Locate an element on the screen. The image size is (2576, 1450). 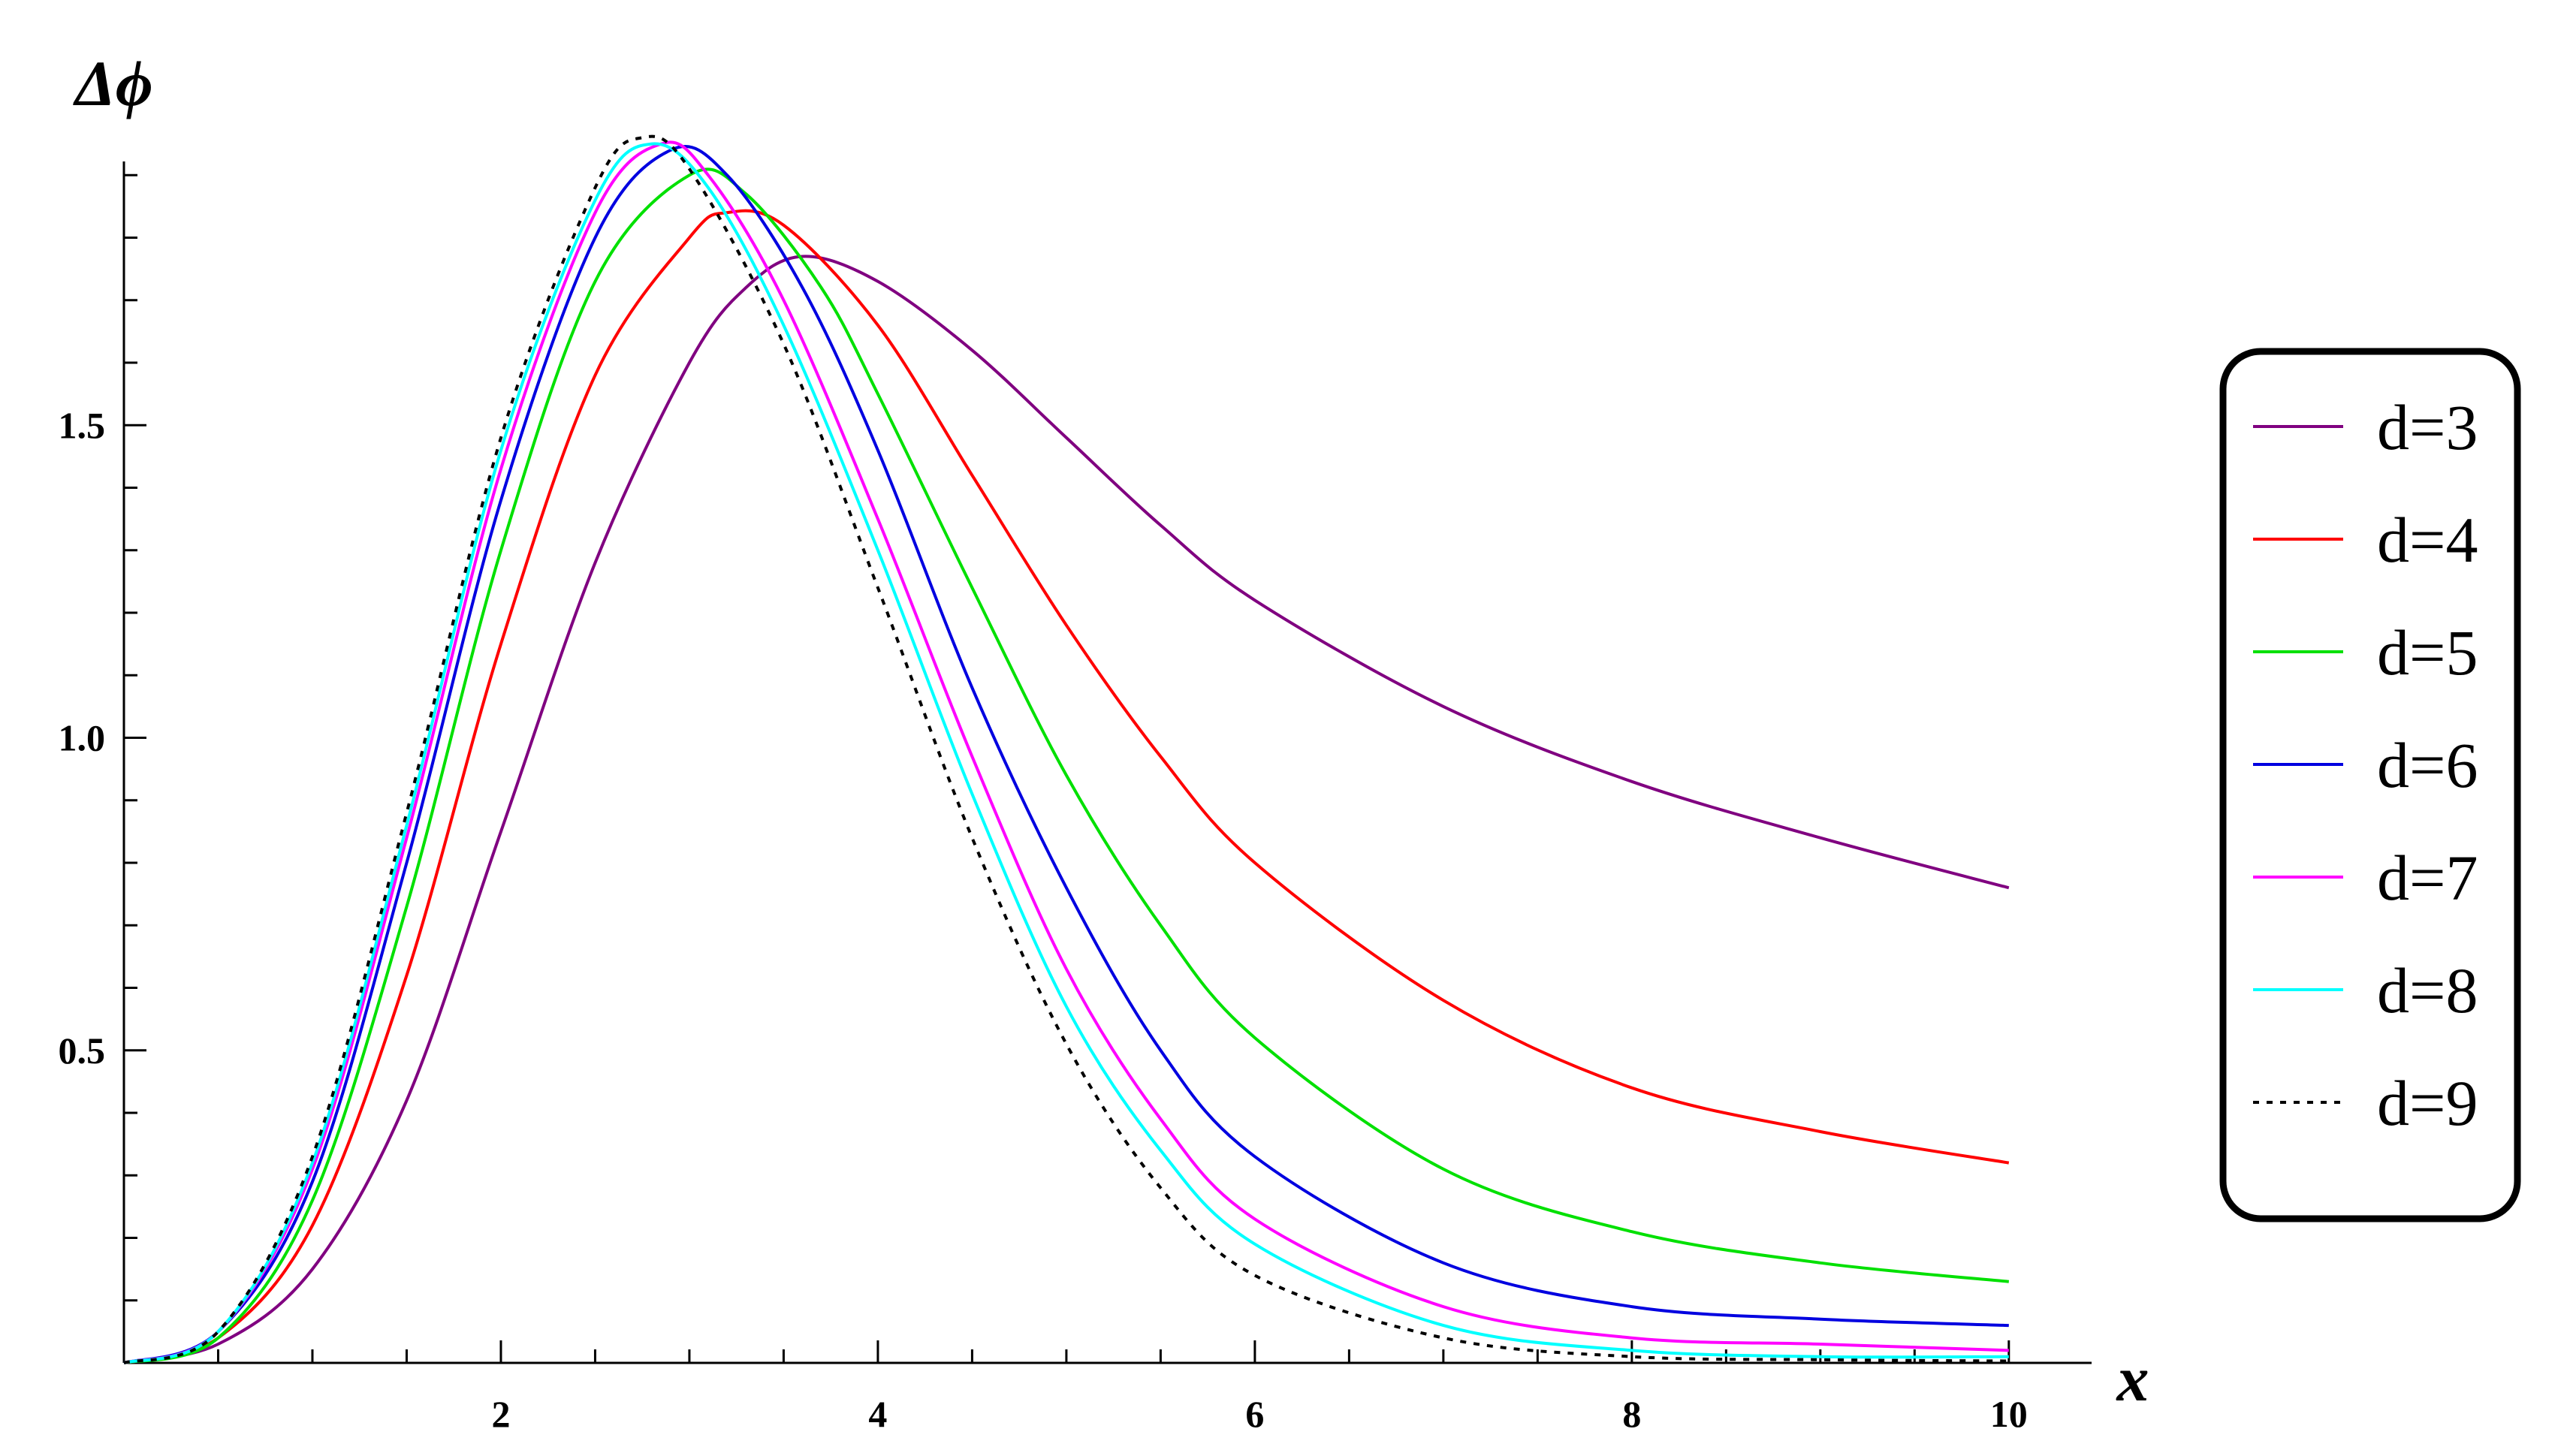
x-tick-label: 8 is located at coordinates (1632, 1414).